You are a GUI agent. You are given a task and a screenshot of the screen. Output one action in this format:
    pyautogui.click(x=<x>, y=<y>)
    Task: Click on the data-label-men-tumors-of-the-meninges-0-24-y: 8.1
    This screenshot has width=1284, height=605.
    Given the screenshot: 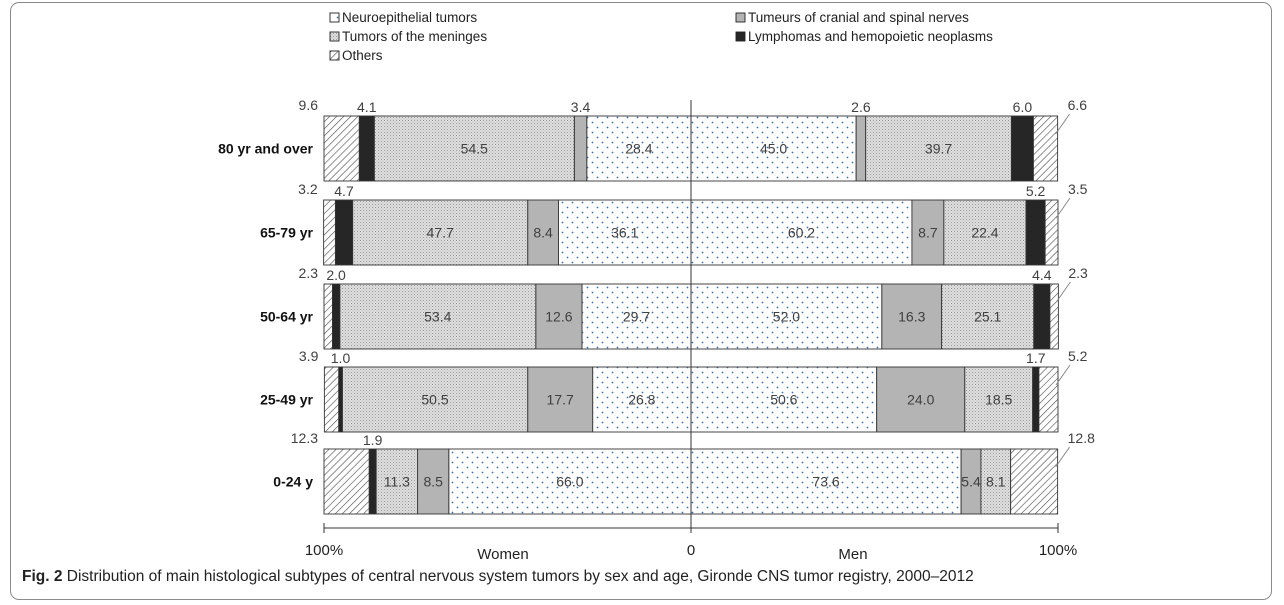 What is the action you would take?
    pyautogui.click(x=996, y=482)
    